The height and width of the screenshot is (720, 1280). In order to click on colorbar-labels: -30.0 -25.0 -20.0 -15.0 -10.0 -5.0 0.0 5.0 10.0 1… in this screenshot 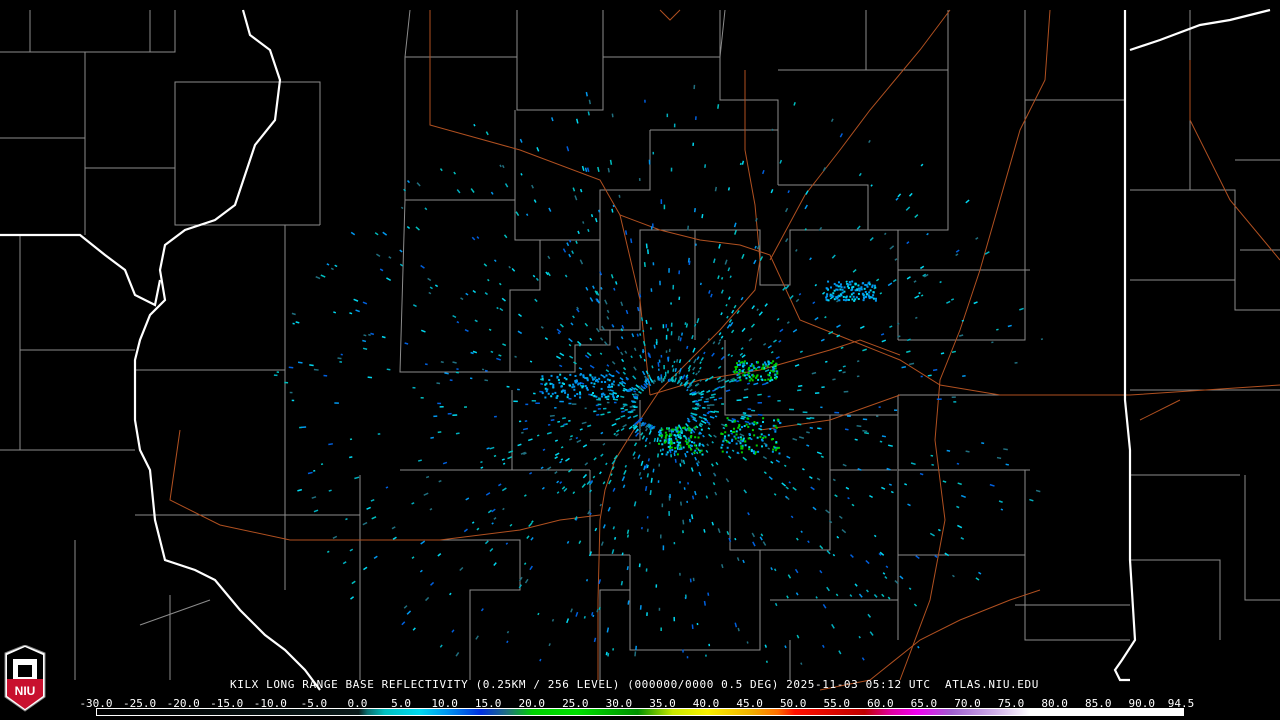, I will do `click(636, 703)`.